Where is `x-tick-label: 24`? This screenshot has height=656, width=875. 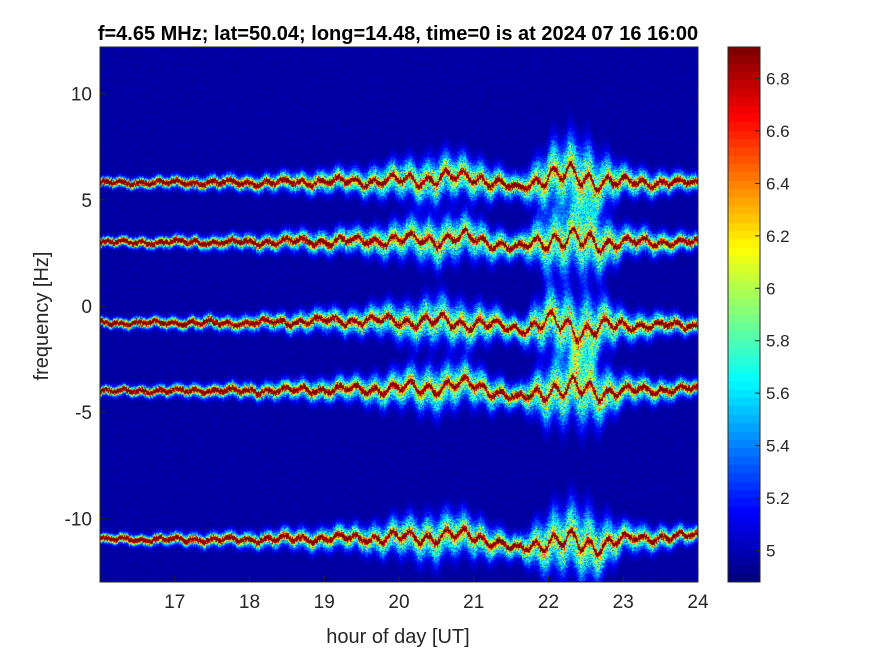 x-tick-label: 24 is located at coordinates (698, 602).